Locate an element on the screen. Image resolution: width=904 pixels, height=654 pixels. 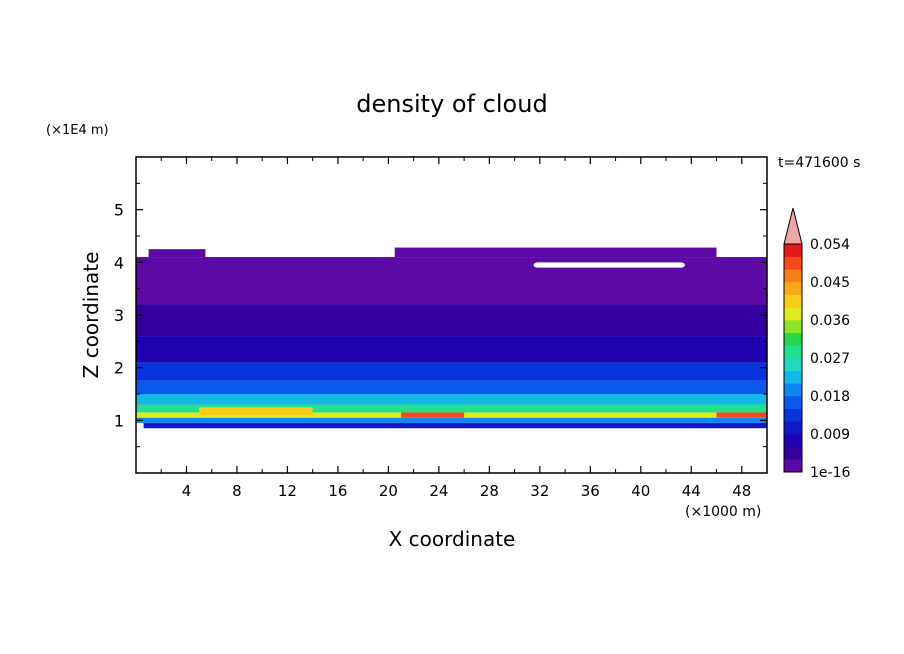
x-tick-label-32: 32 is located at coordinates (539, 491).